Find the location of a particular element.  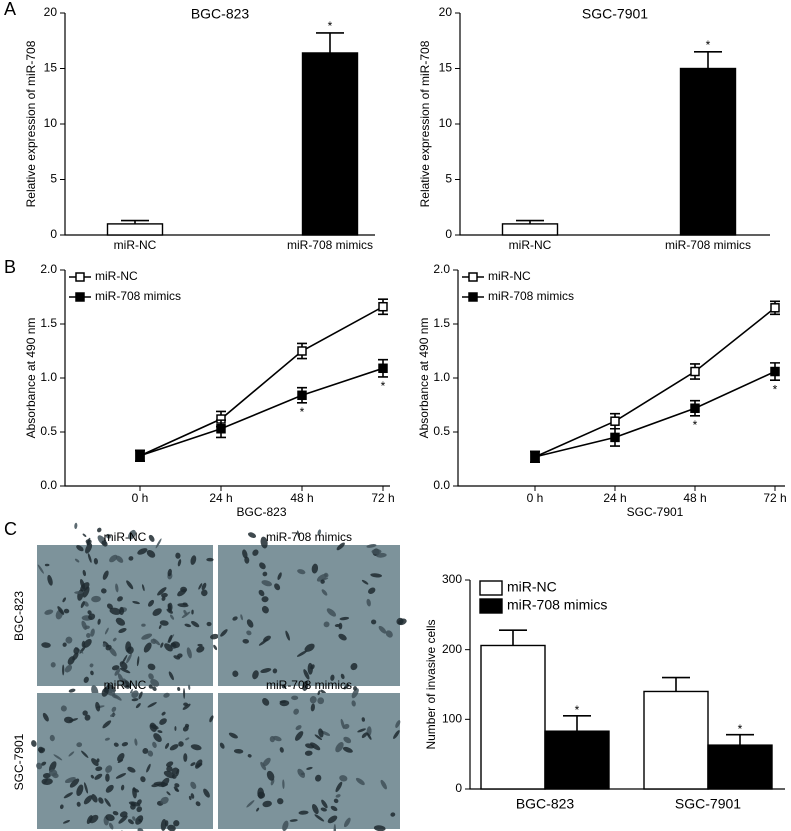

micrograph is located at coordinates (125, 761).